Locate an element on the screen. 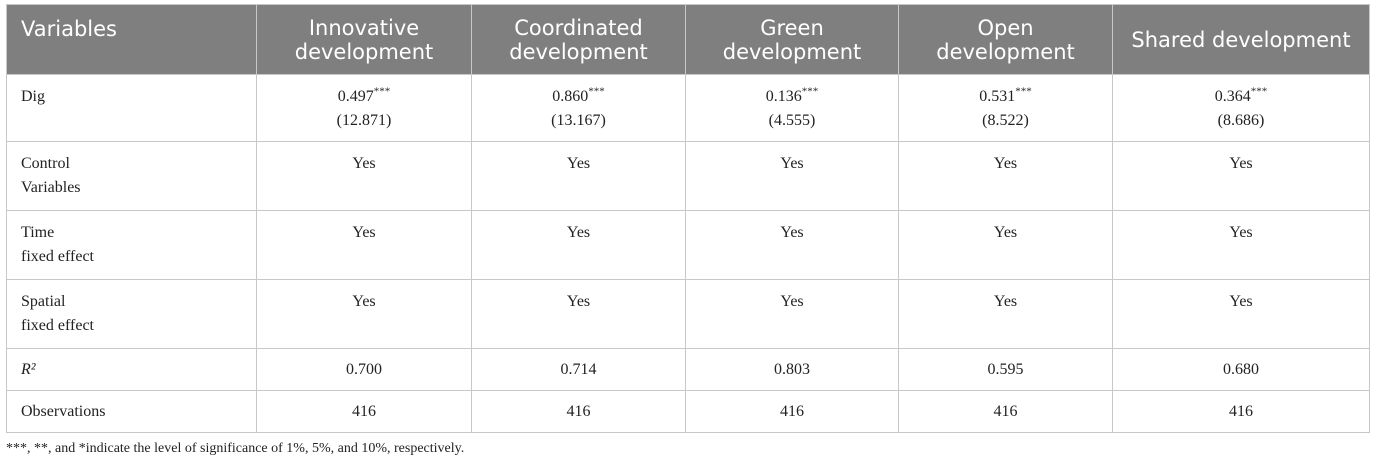 Image resolution: width=1375 pixels, height=465 pixels. t-statistic: (8.522) is located at coordinates (1005, 120).